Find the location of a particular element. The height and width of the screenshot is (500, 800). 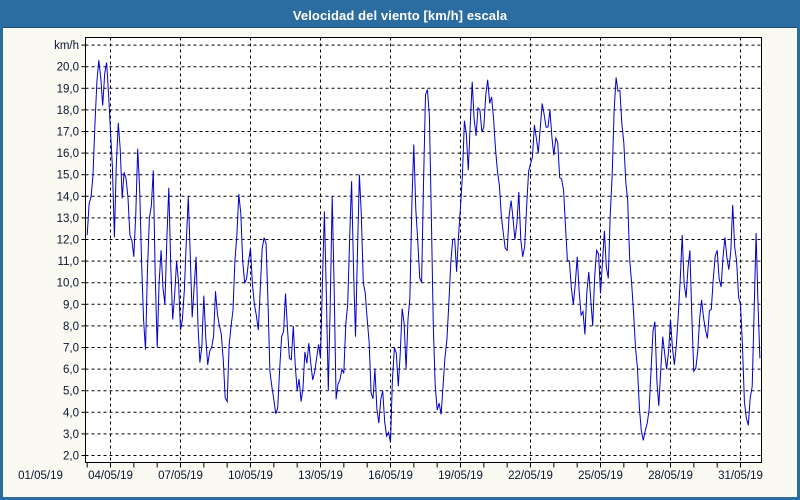

y-tick-label: 18,0 is located at coordinates (68, 111).